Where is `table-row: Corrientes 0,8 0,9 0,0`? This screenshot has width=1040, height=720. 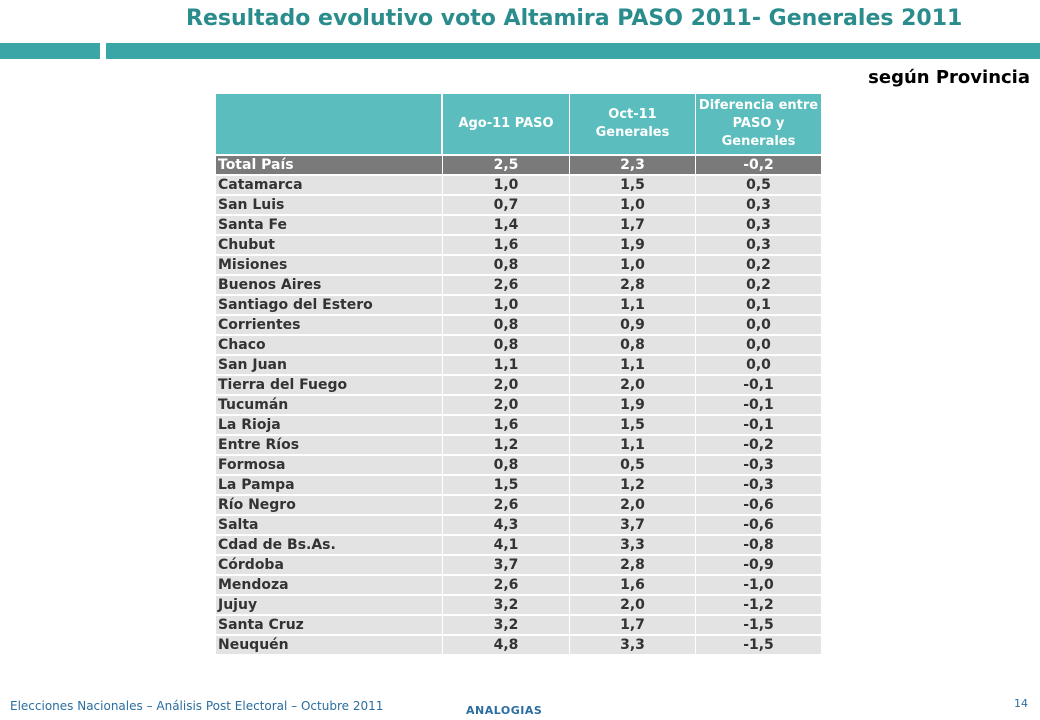
table-row: Corrientes 0,8 0,9 0,0 is located at coordinates (519, 326).